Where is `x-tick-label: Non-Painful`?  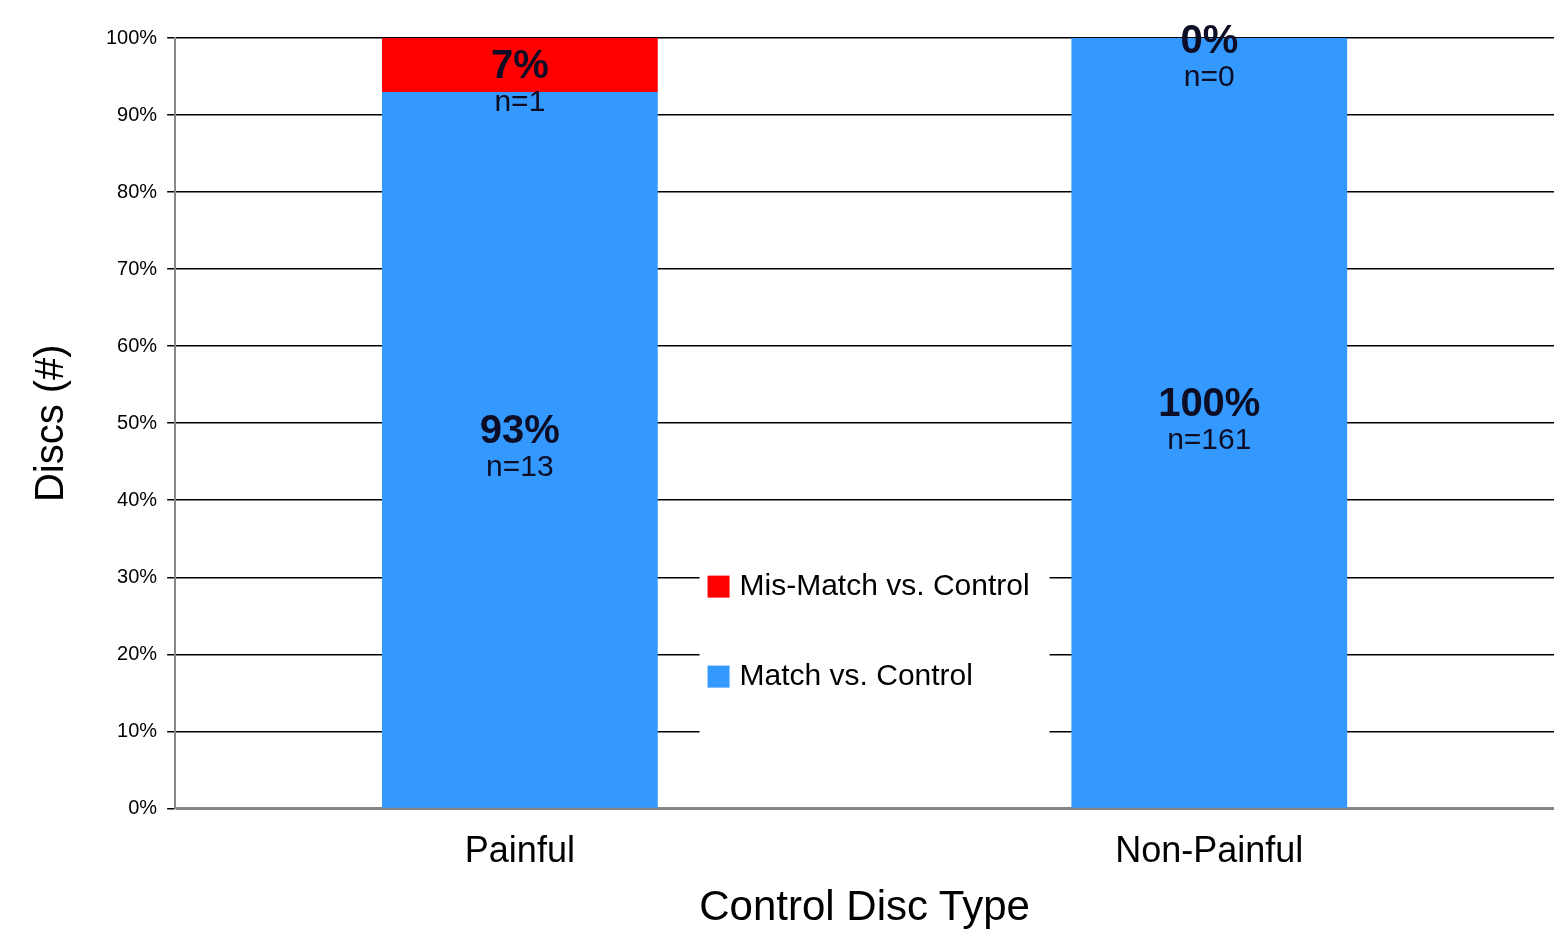 x-tick-label: Non-Painful is located at coordinates (1209, 849).